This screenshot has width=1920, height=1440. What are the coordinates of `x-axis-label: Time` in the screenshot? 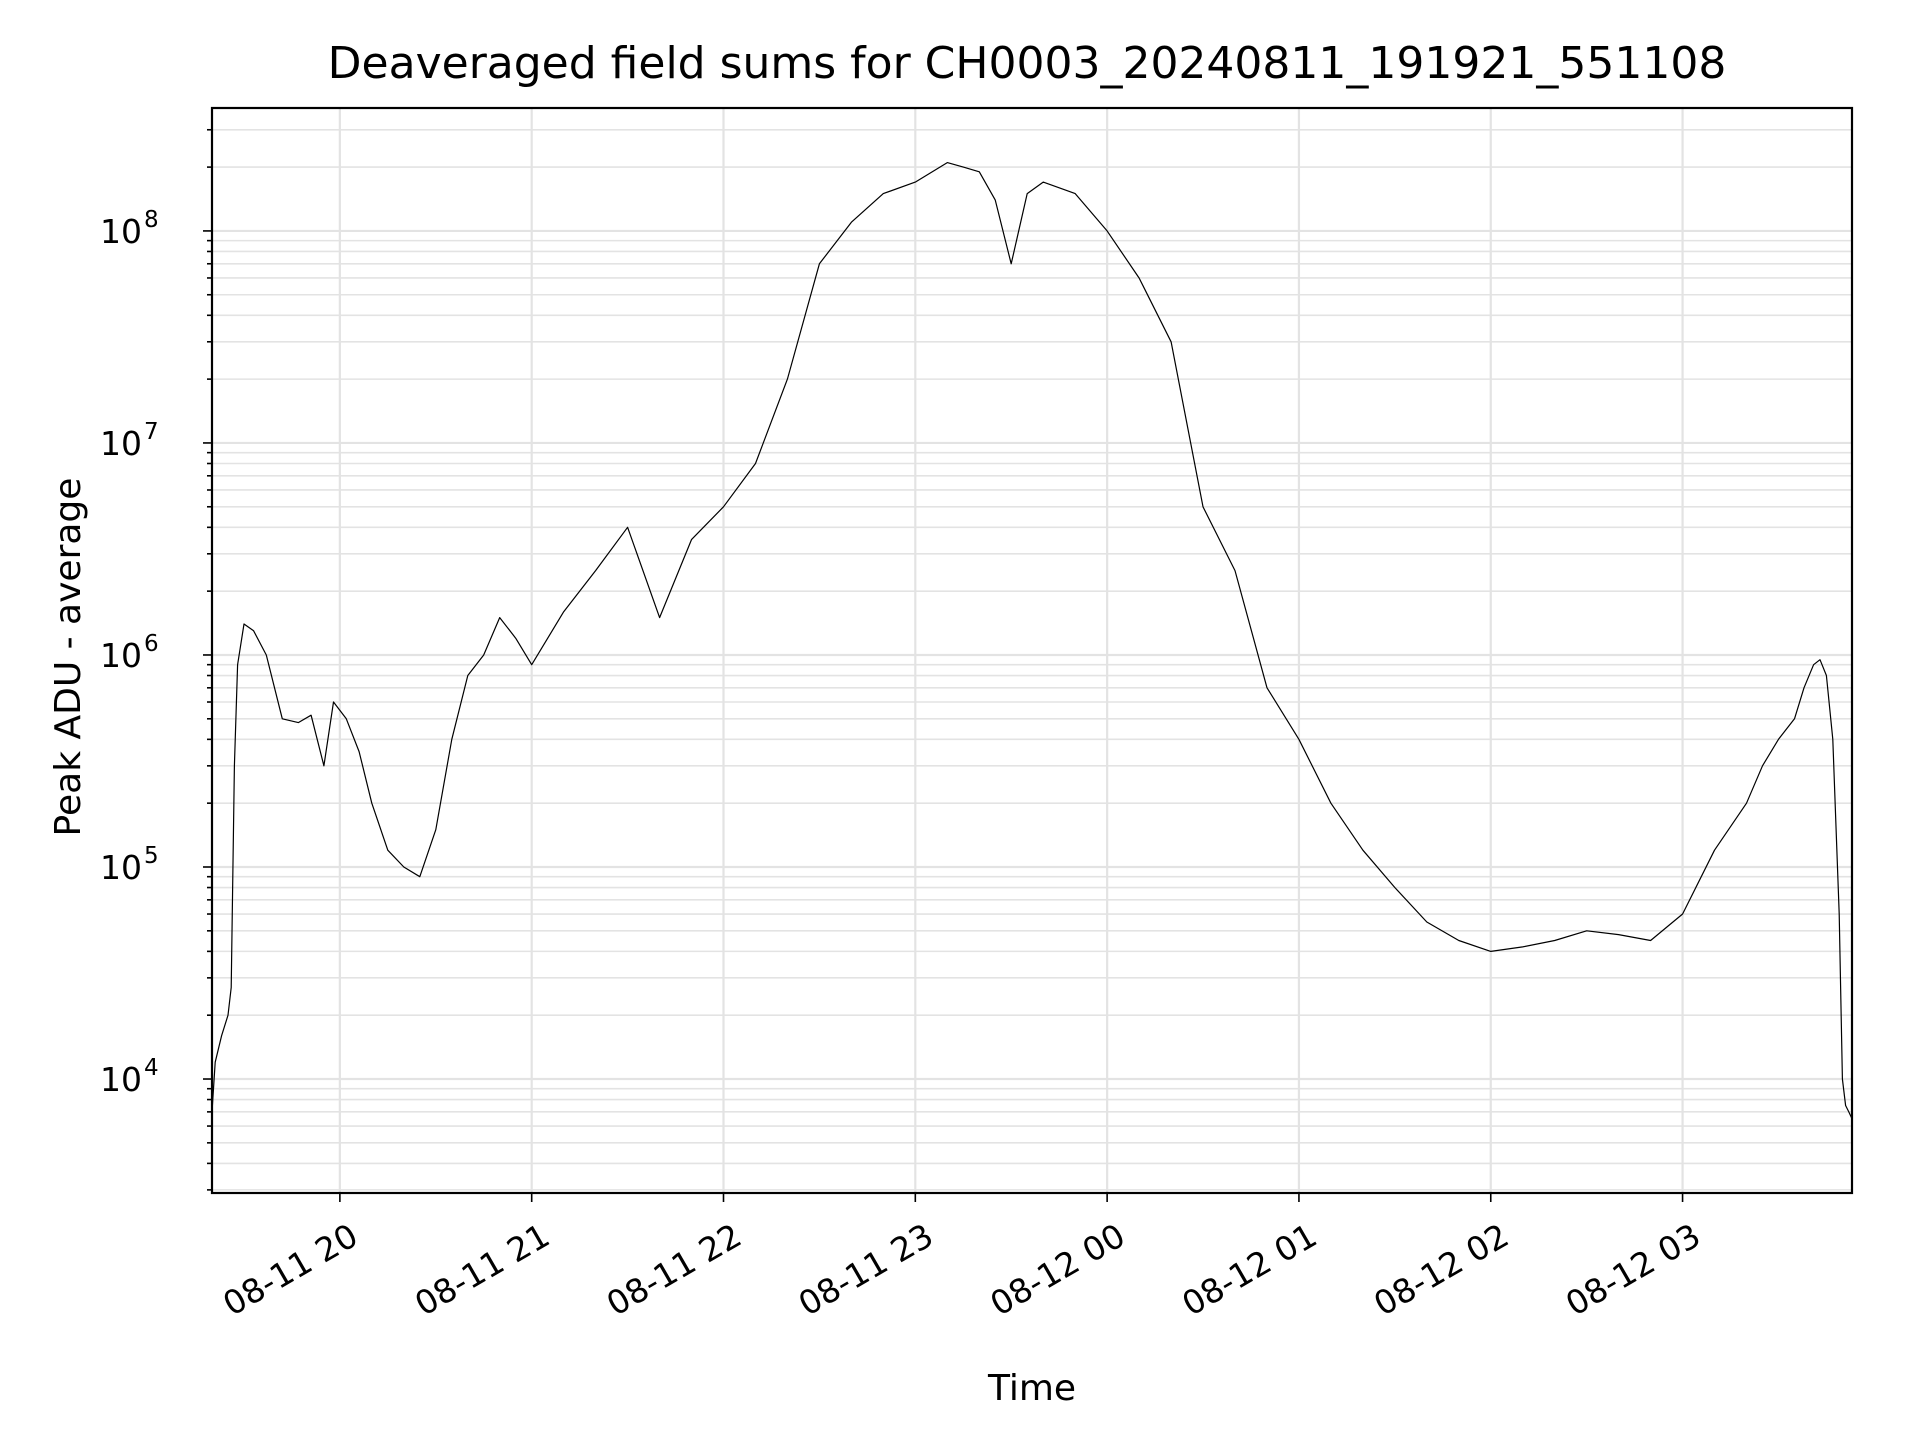 It's located at (1031, 1388).